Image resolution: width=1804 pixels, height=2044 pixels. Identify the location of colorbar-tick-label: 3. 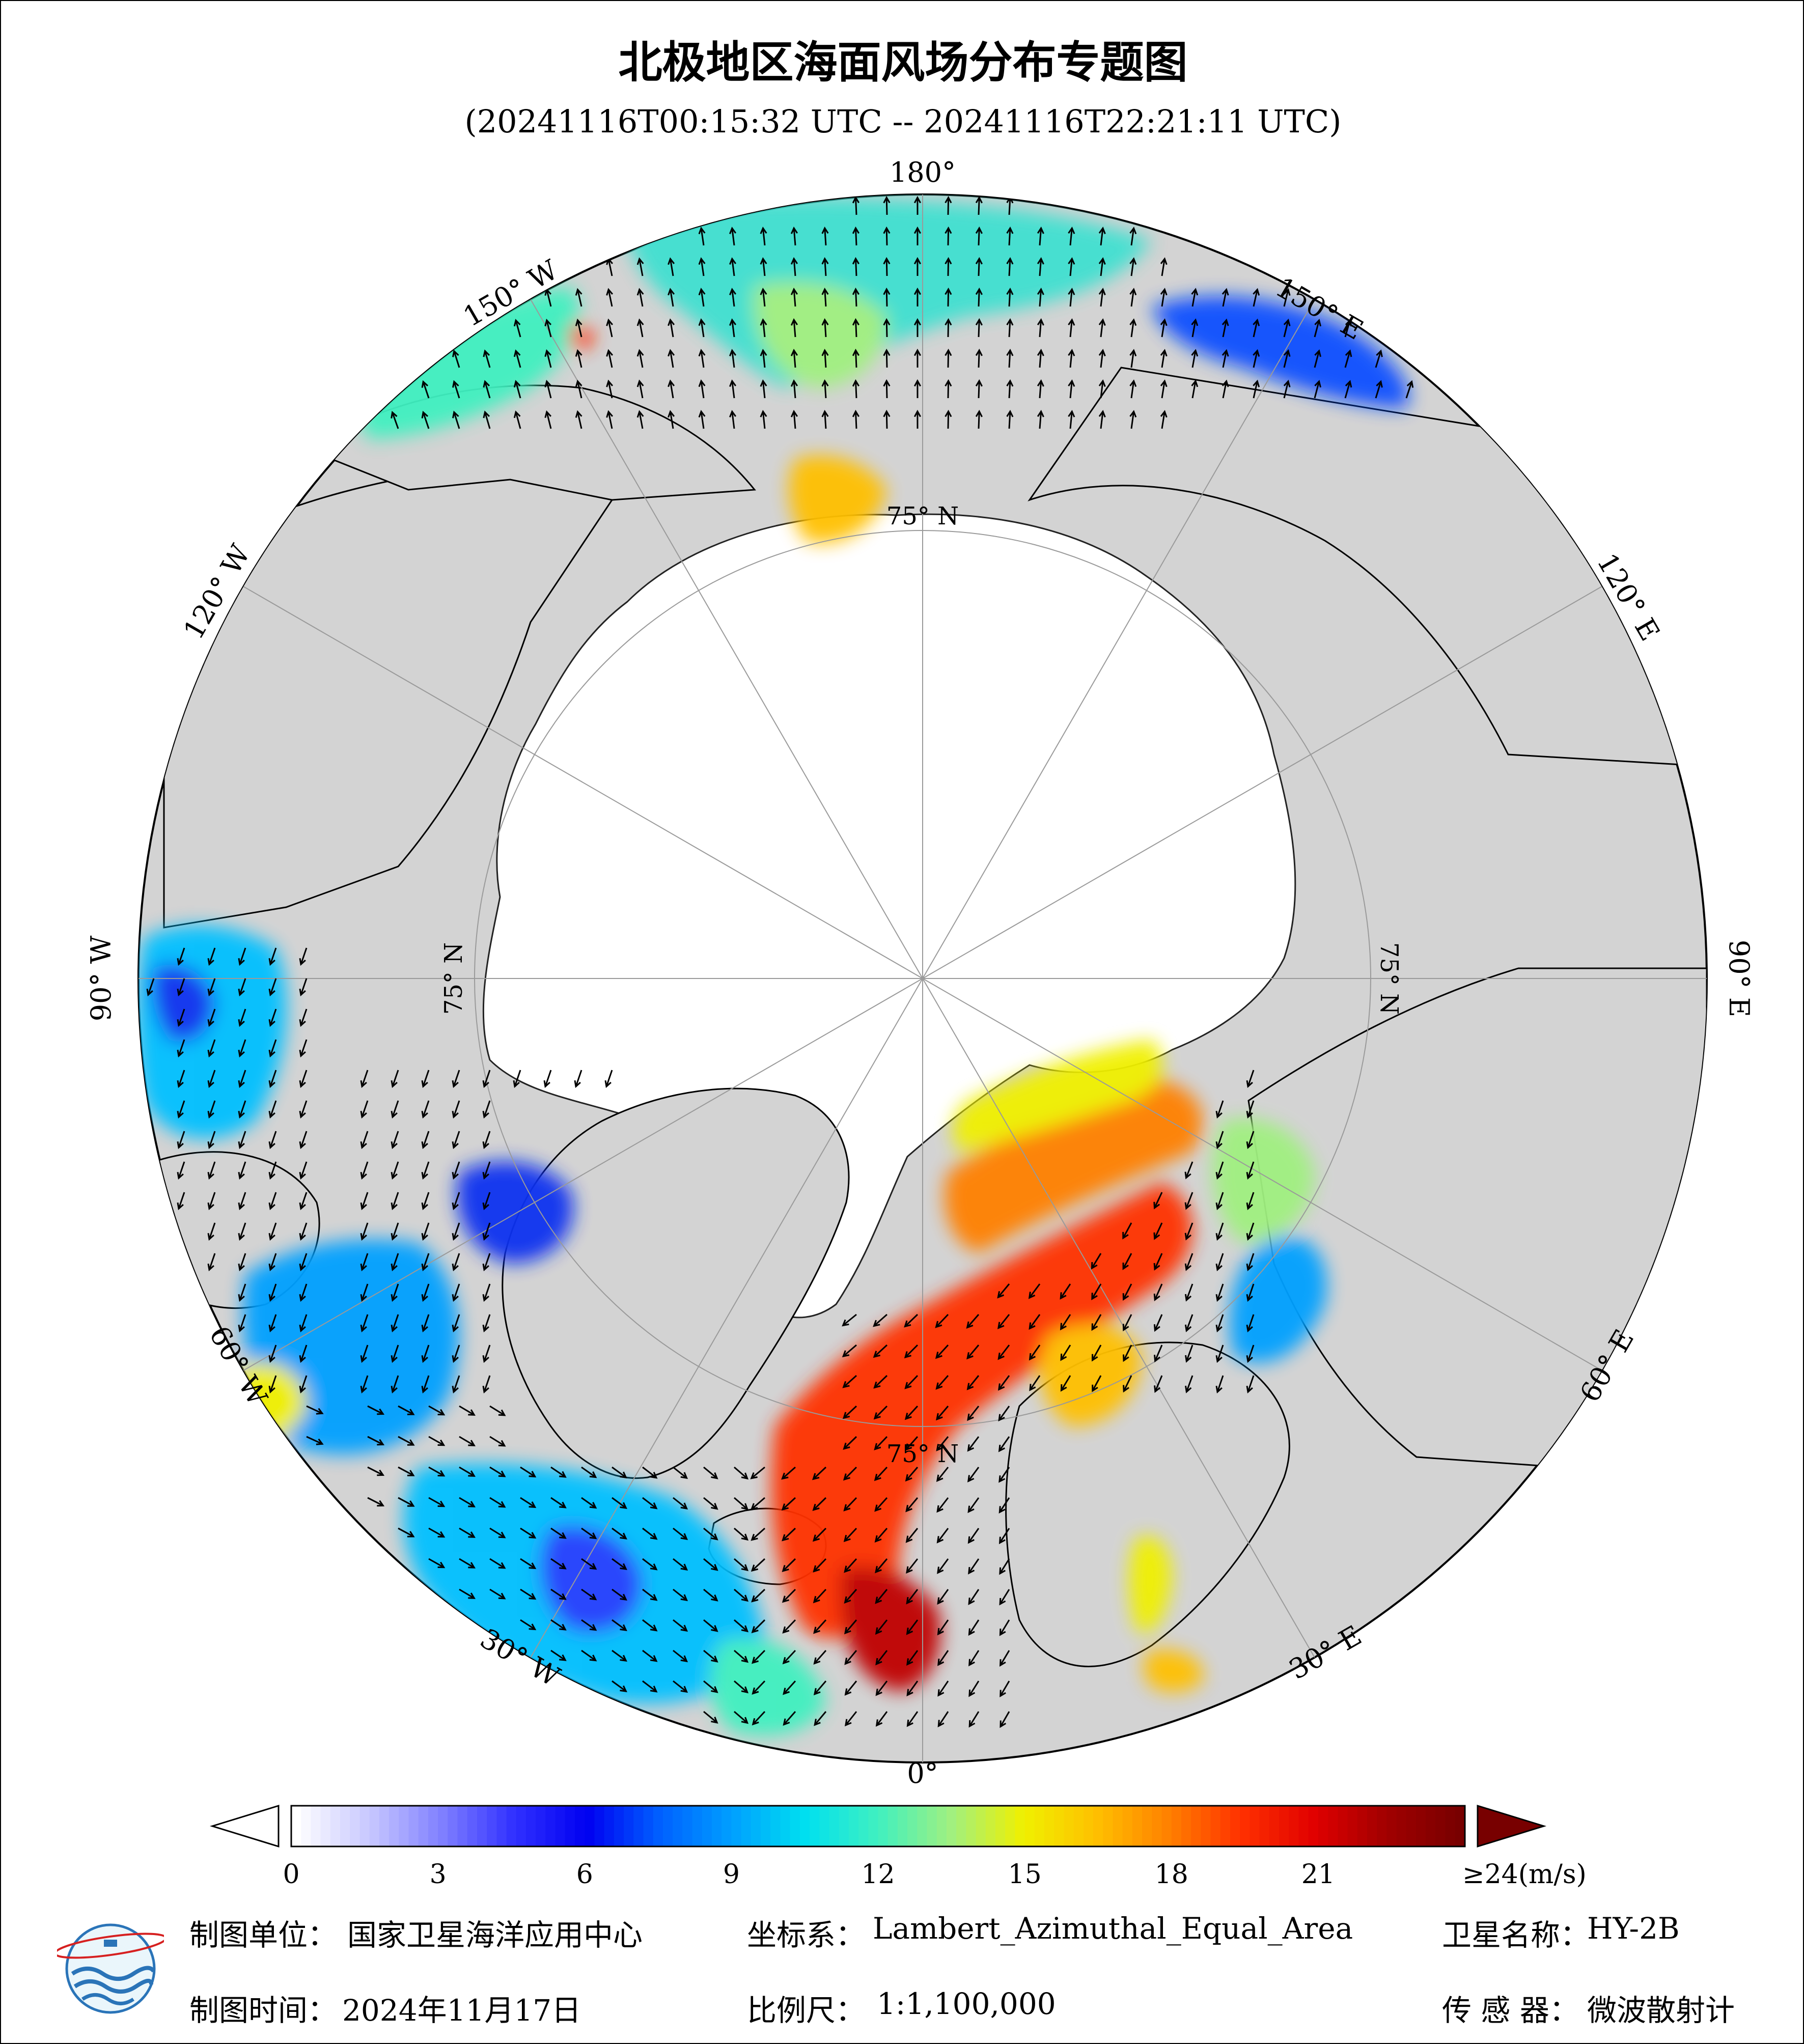
(438, 1874).